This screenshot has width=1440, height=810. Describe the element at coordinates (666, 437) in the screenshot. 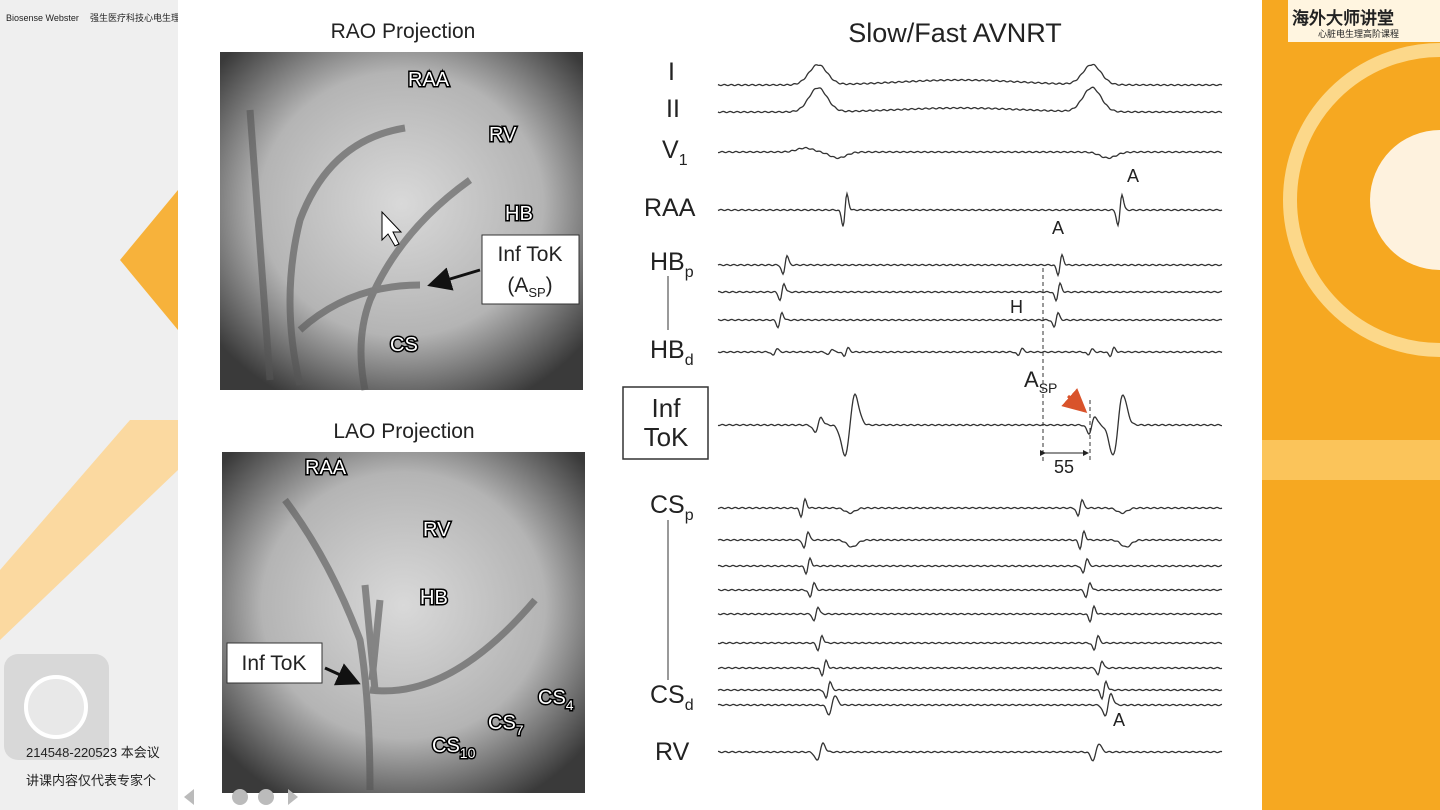

I see `lead-label: ToK` at that location.